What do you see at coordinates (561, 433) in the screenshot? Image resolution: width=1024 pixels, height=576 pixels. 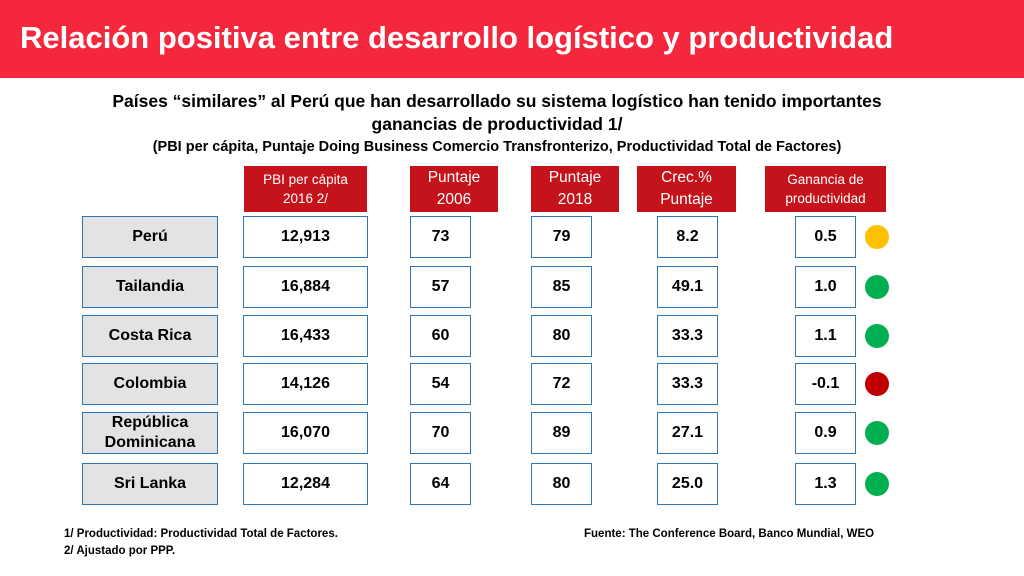 I see `puntaje-2018-cell: 89` at bounding box center [561, 433].